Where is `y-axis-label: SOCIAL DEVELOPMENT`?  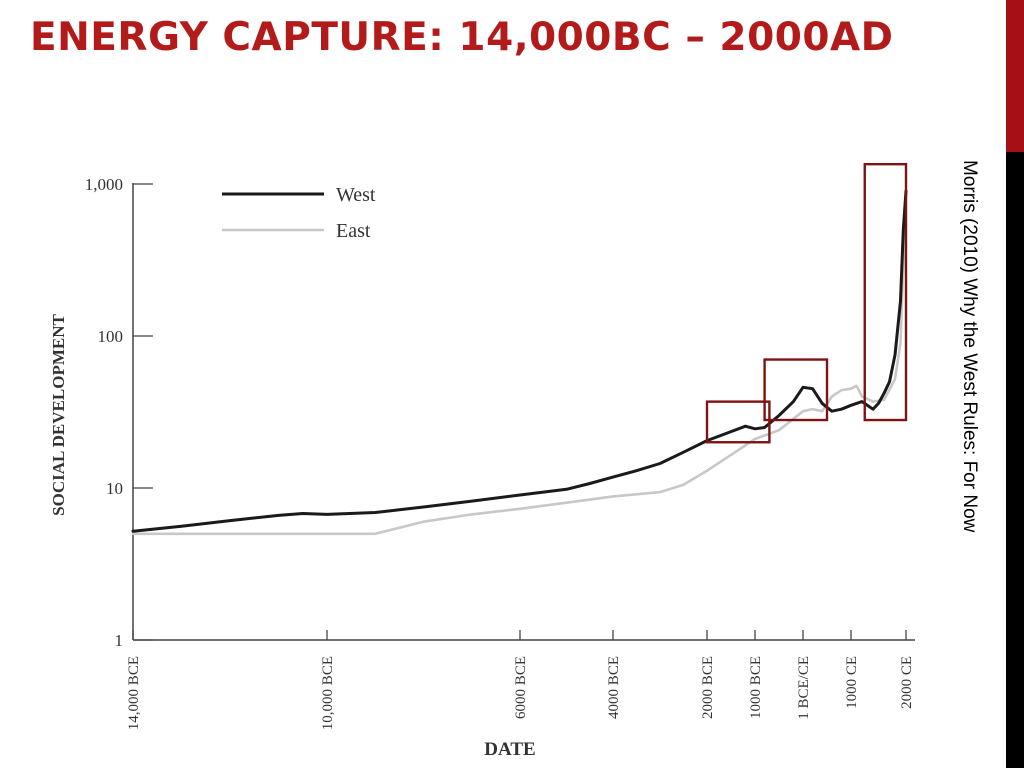
y-axis-label: SOCIAL DEVELOPMENT is located at coordinates (58, 415).